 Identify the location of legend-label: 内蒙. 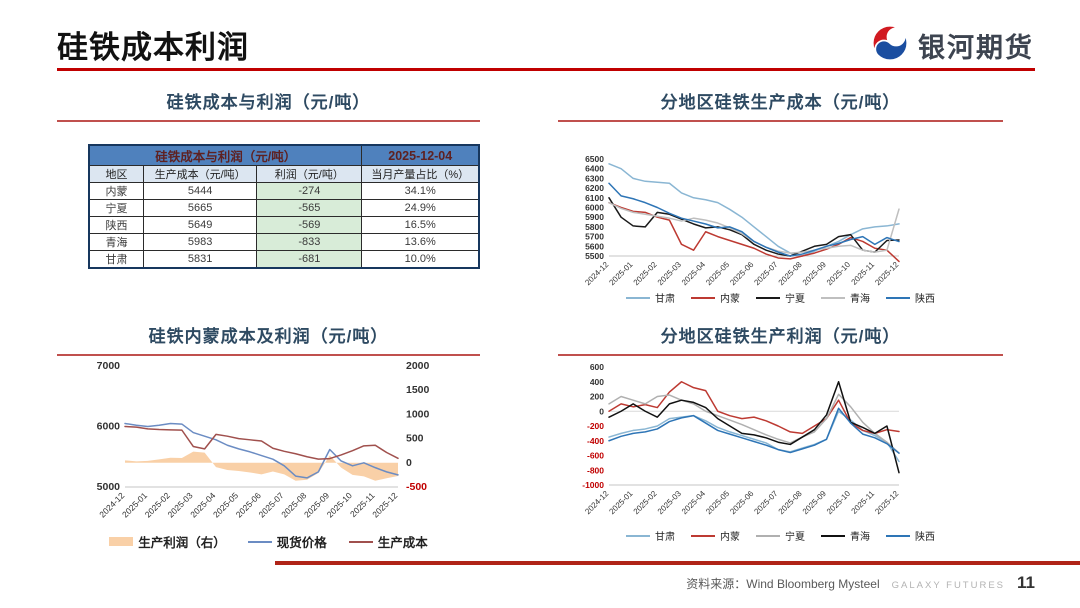
(730, 537).